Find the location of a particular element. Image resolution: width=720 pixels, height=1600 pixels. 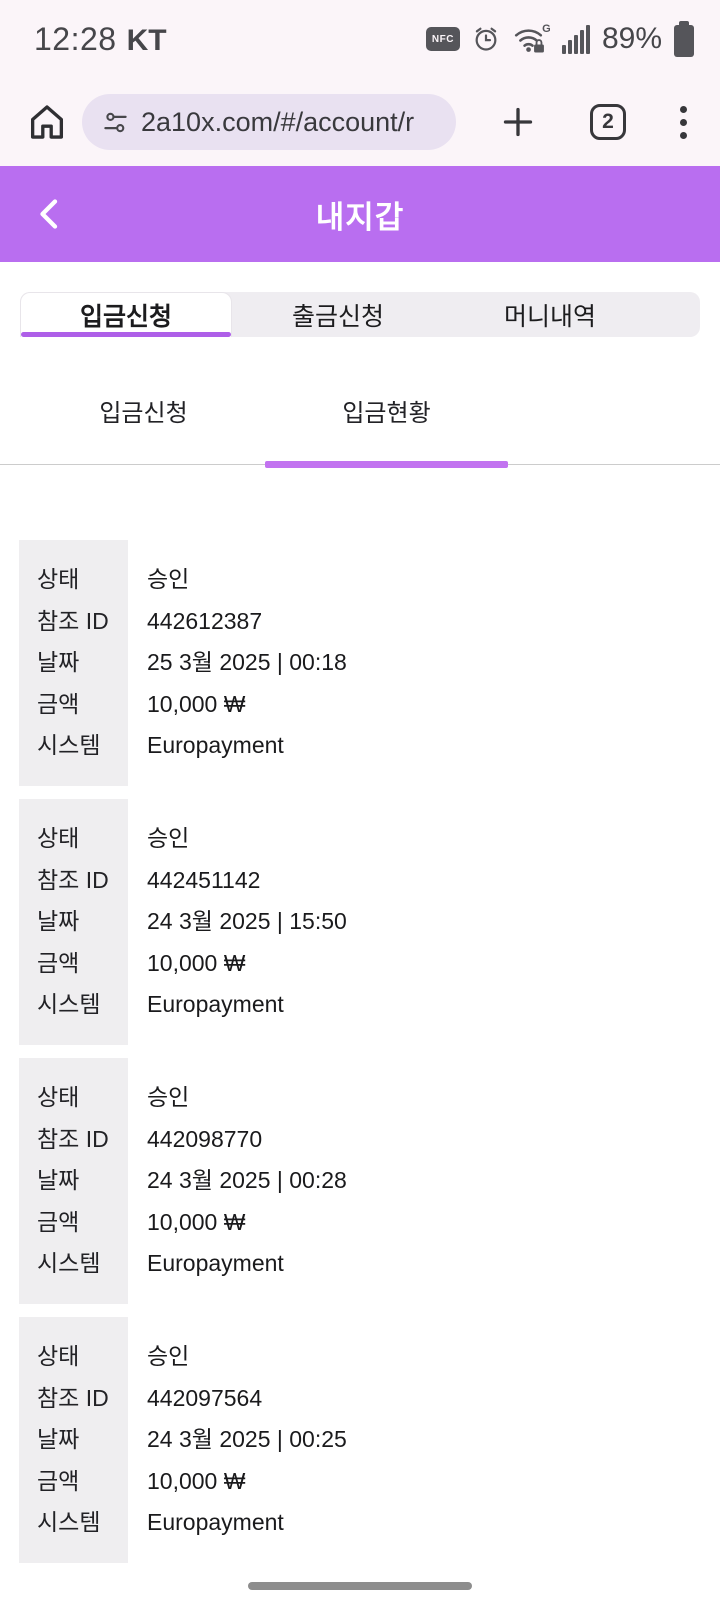

tab-count: 2 is located at coordinates (608, 121).